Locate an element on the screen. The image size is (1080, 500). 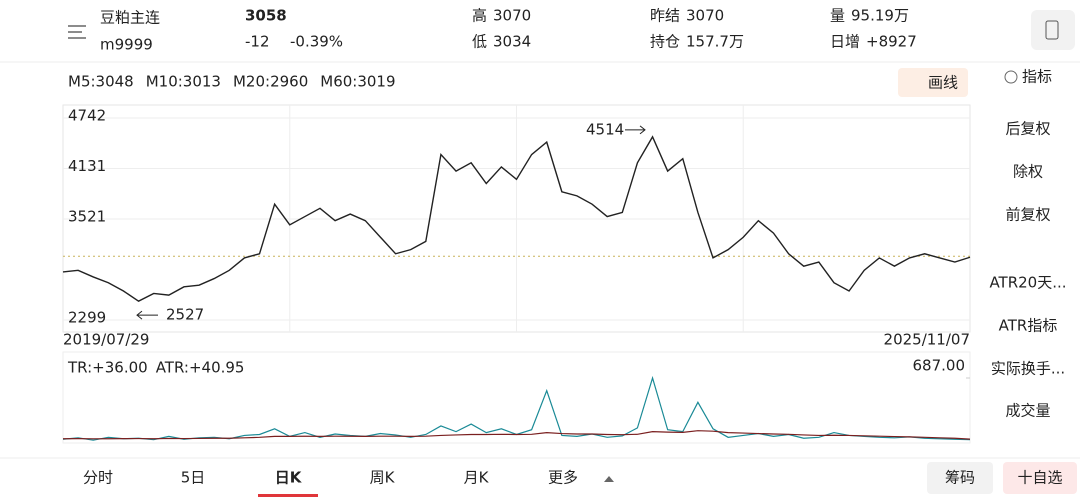
button: 筹码 is located at coordinates (960, 478).